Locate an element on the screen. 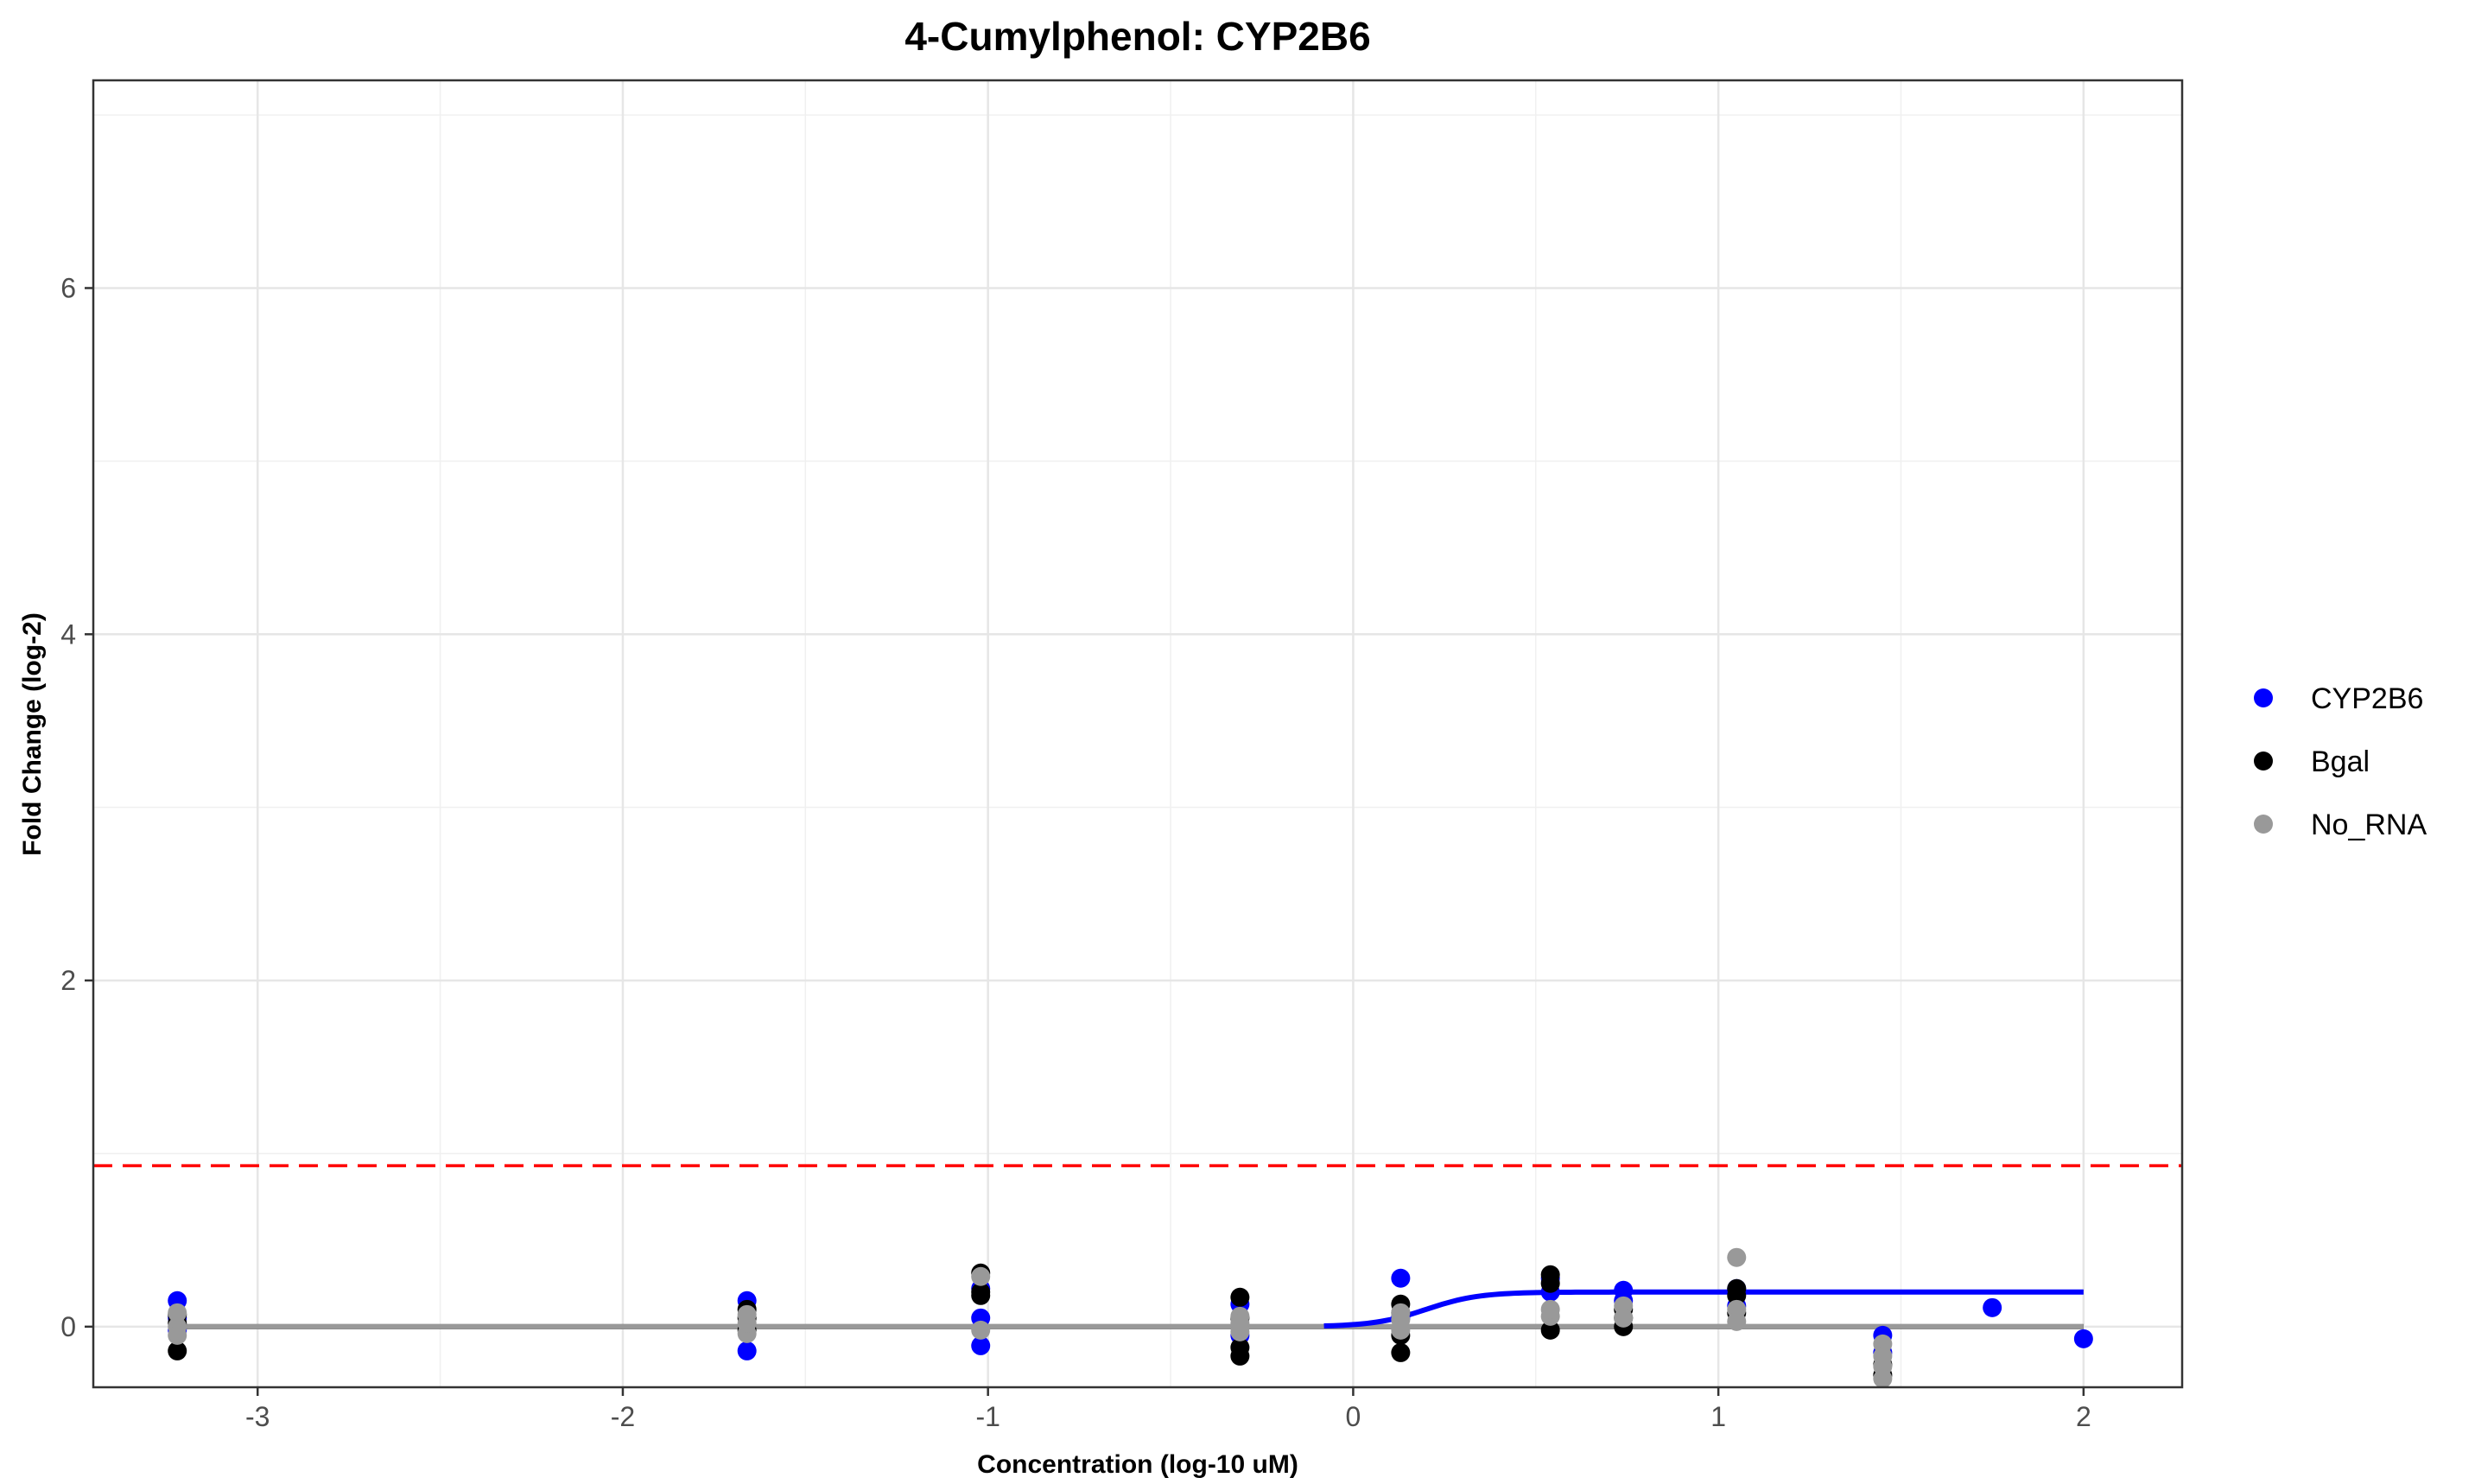 This screenshot has width=2475, height=1484. legend-marker-no-rna is located at coordinates (2263, 824).